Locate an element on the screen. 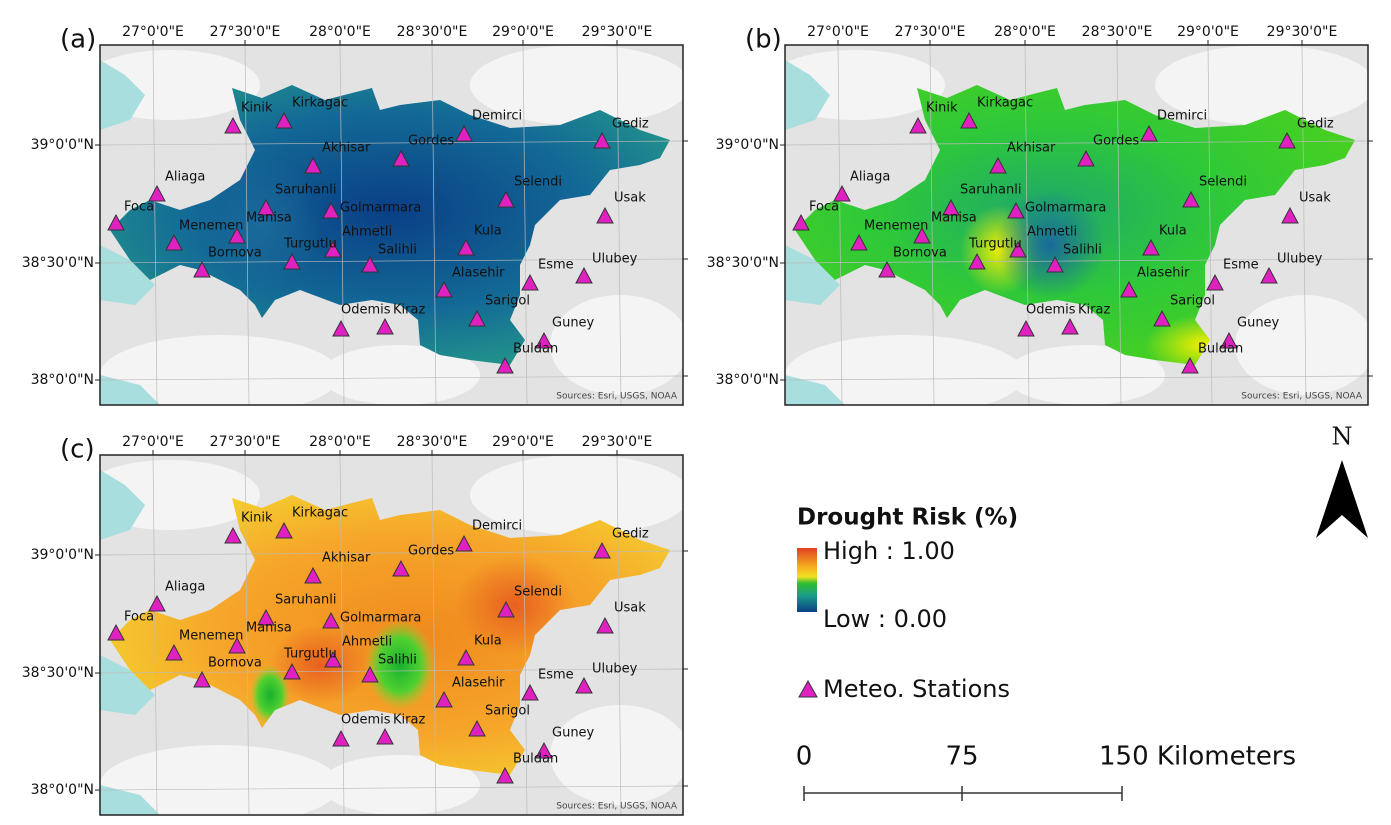 Image resolution: width=1391 pixels, height=825 pixels. station-label: Salihli is located at coordinates (1082, 250).